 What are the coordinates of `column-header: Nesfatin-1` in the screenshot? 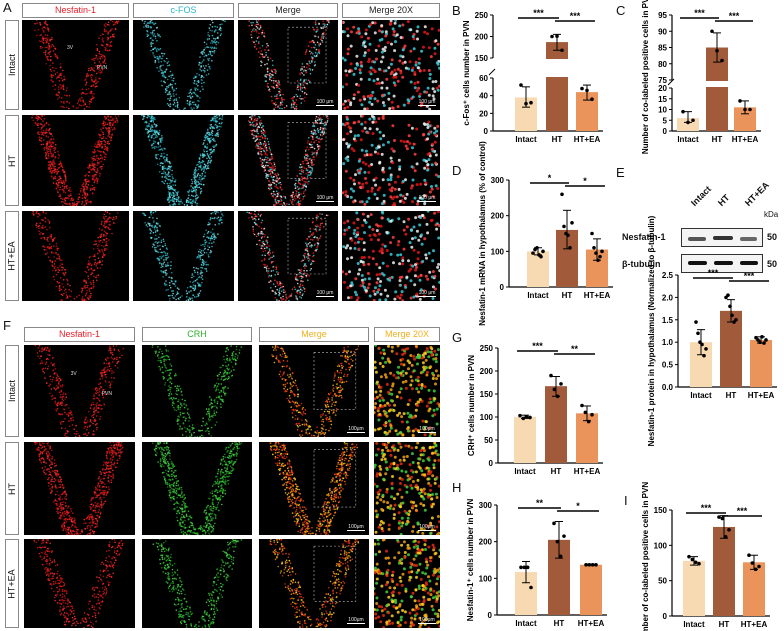 It's located at (75, 10).